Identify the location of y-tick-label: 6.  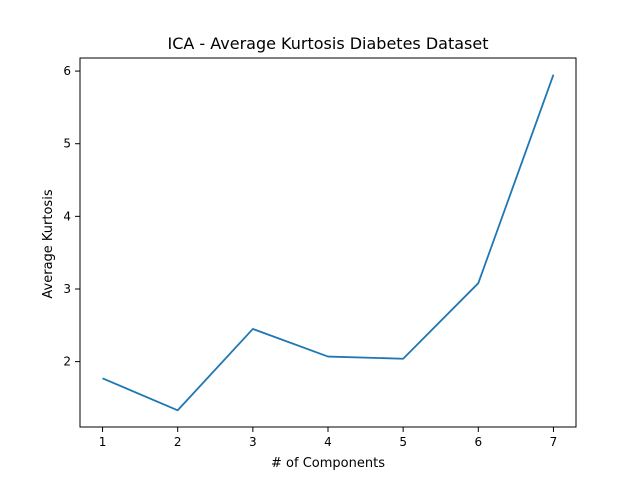
(67, 71).